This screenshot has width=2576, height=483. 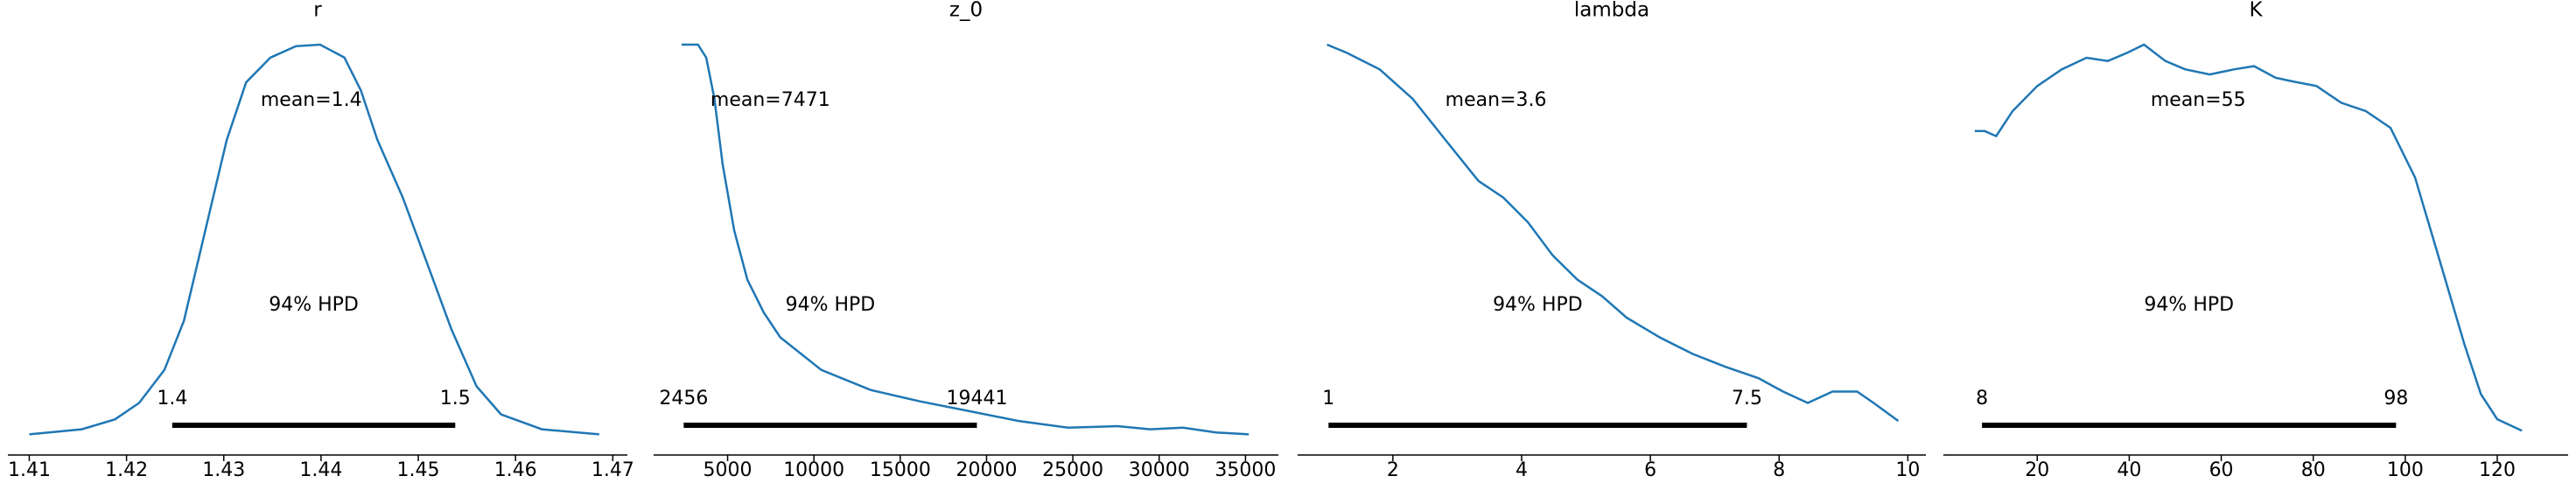 I want to click on x-tick-label: 4, so click(x=1522, y=470).